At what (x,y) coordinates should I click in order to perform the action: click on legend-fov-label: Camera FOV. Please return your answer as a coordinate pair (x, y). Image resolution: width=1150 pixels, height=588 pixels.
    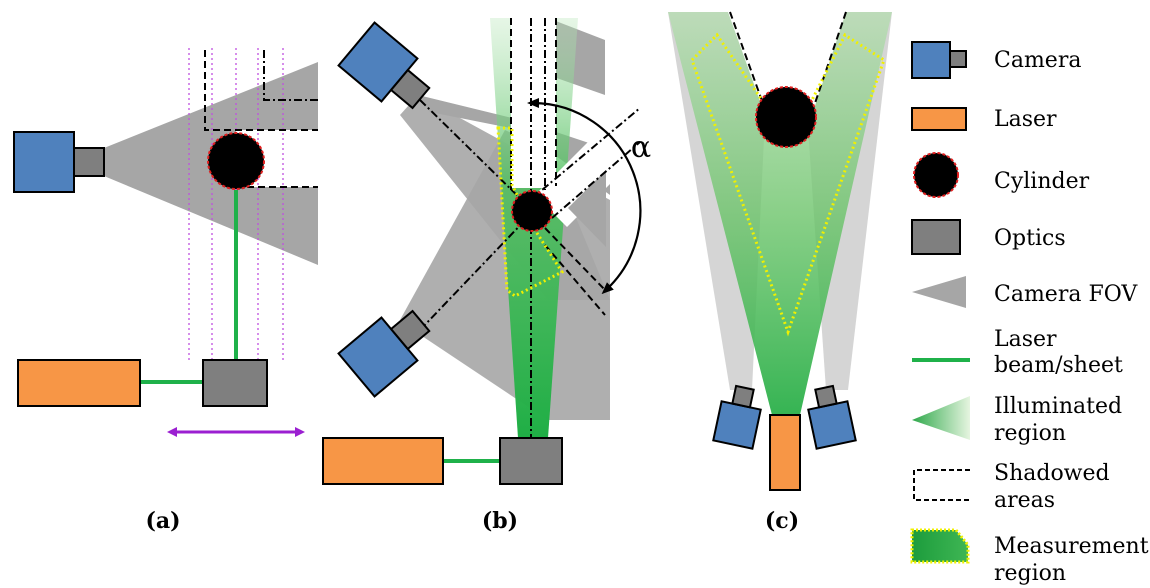
    Looking at the image, I should click on (1066, 294).